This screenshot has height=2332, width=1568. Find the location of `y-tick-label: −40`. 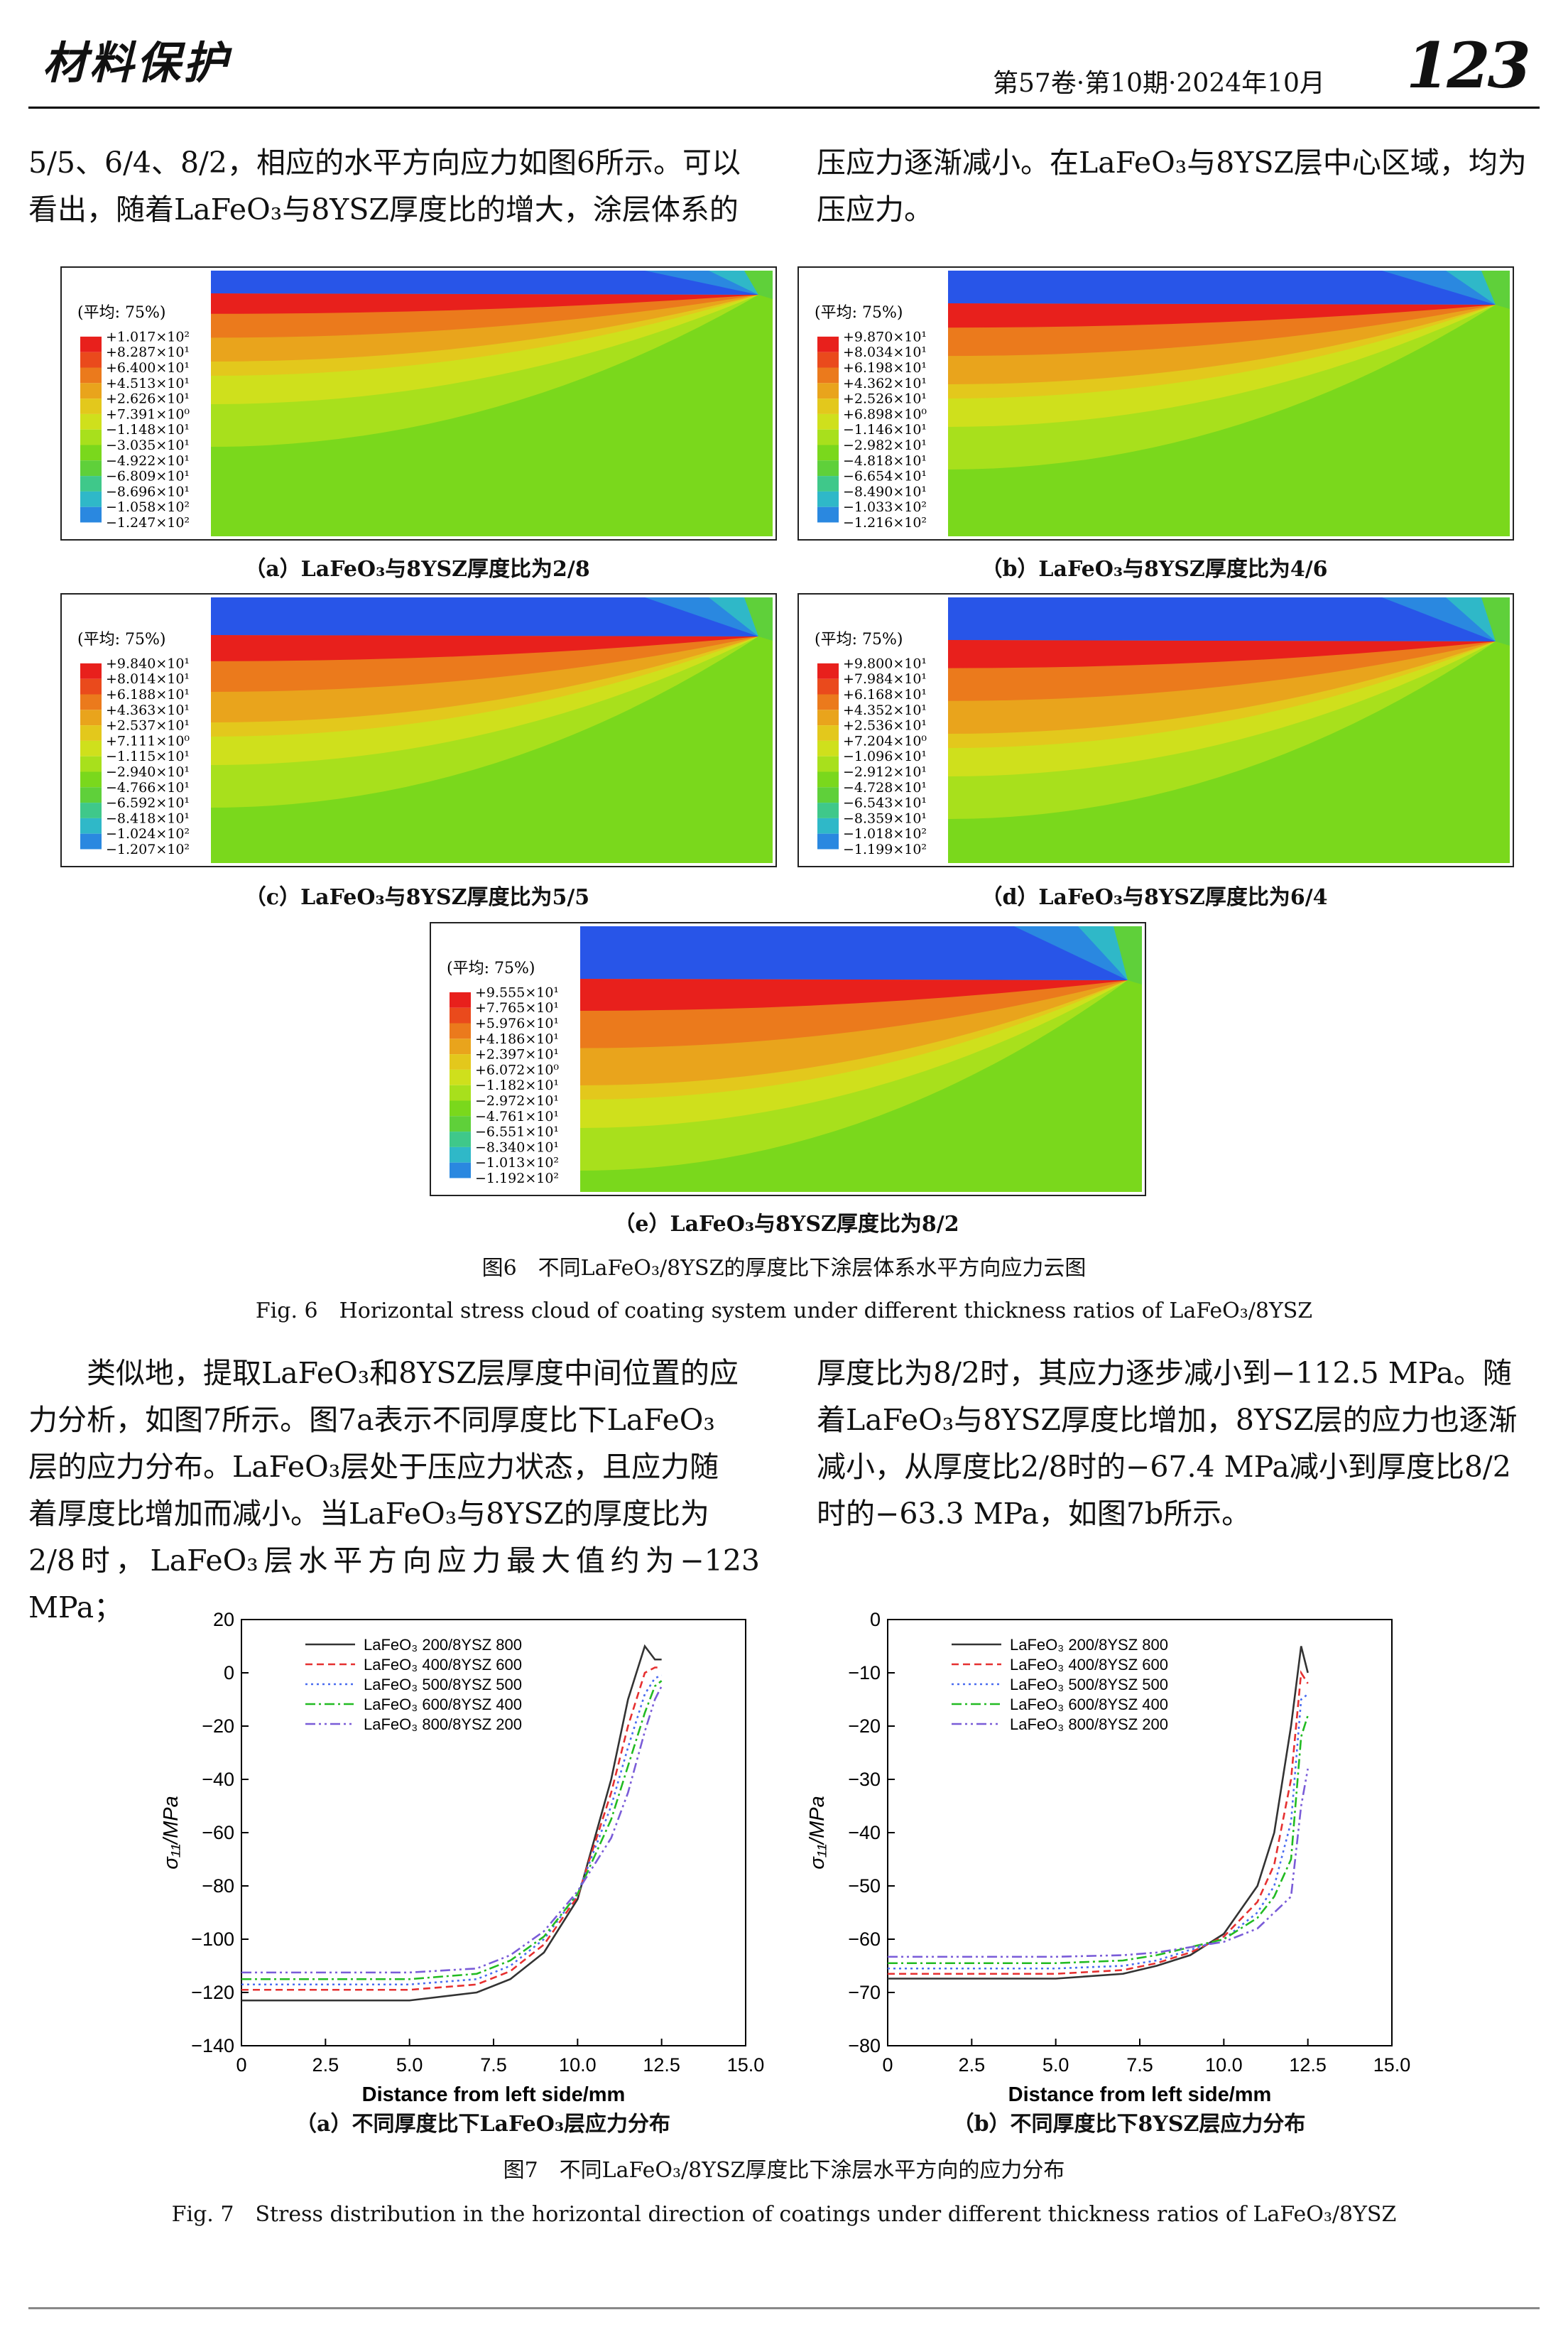

y-tick-label: −40 is located at coordinates (865, 1833).